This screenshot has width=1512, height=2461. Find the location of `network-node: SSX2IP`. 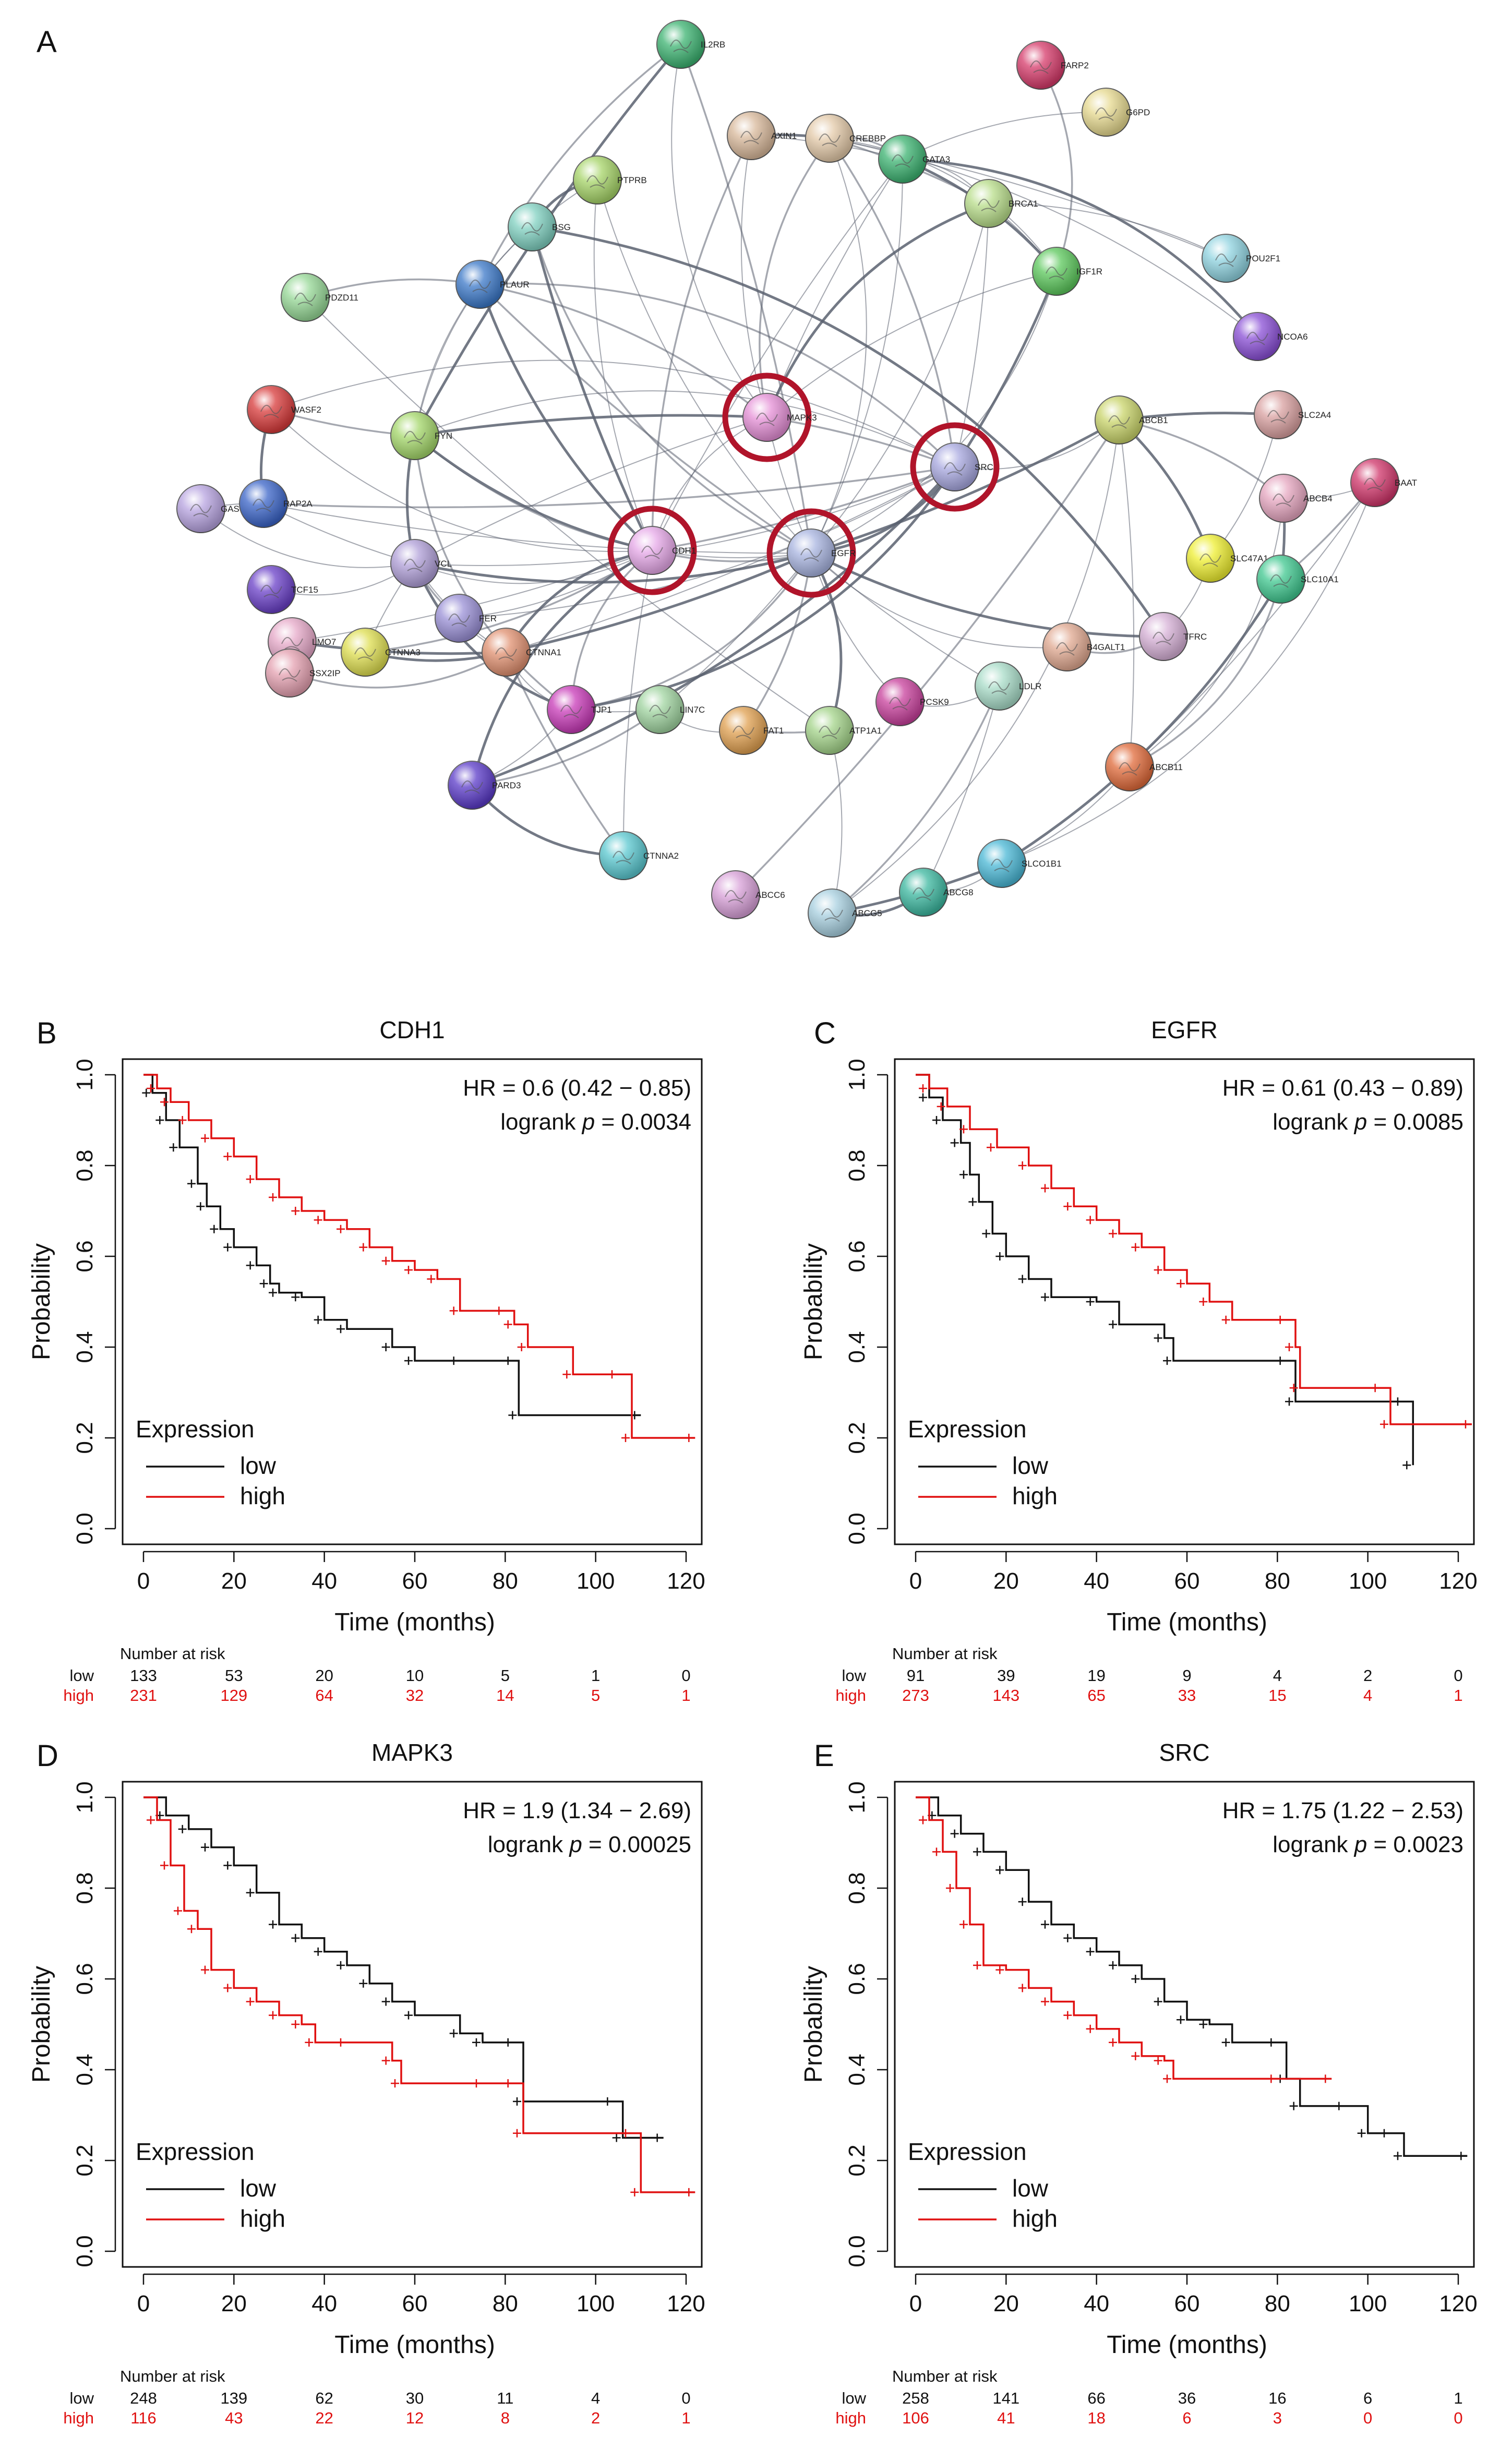

network-node: SSX2IP is located at coordinates (303, 673).